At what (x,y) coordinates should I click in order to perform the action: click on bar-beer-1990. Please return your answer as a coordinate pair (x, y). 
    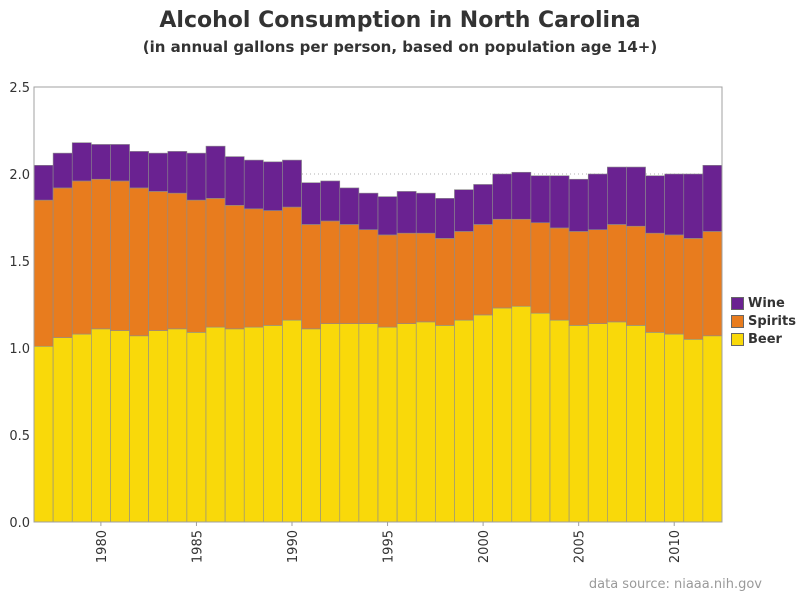
    Looking at the image, I should click on (292, 421).